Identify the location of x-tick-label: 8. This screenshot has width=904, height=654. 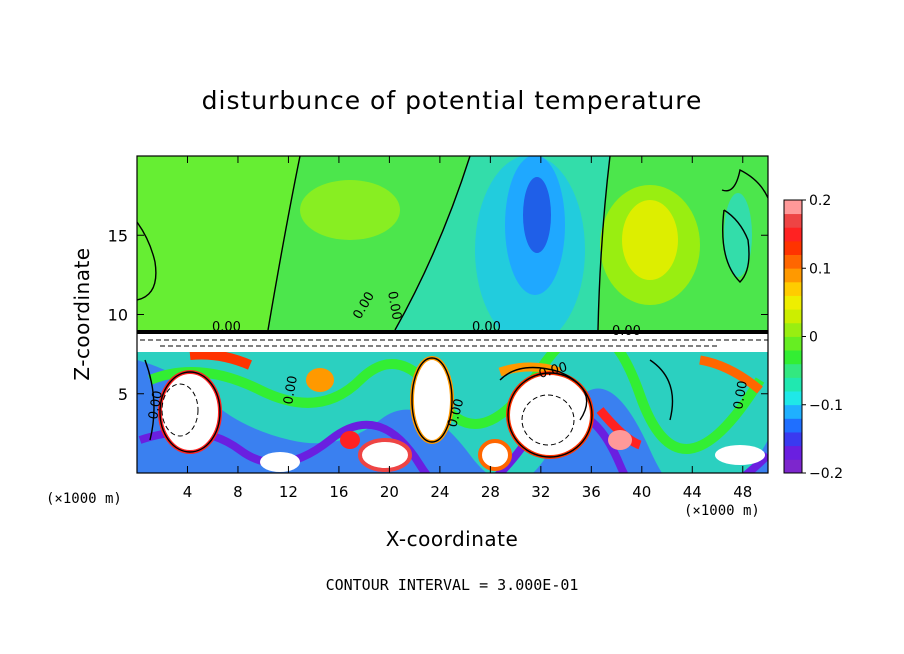
(238, 492).